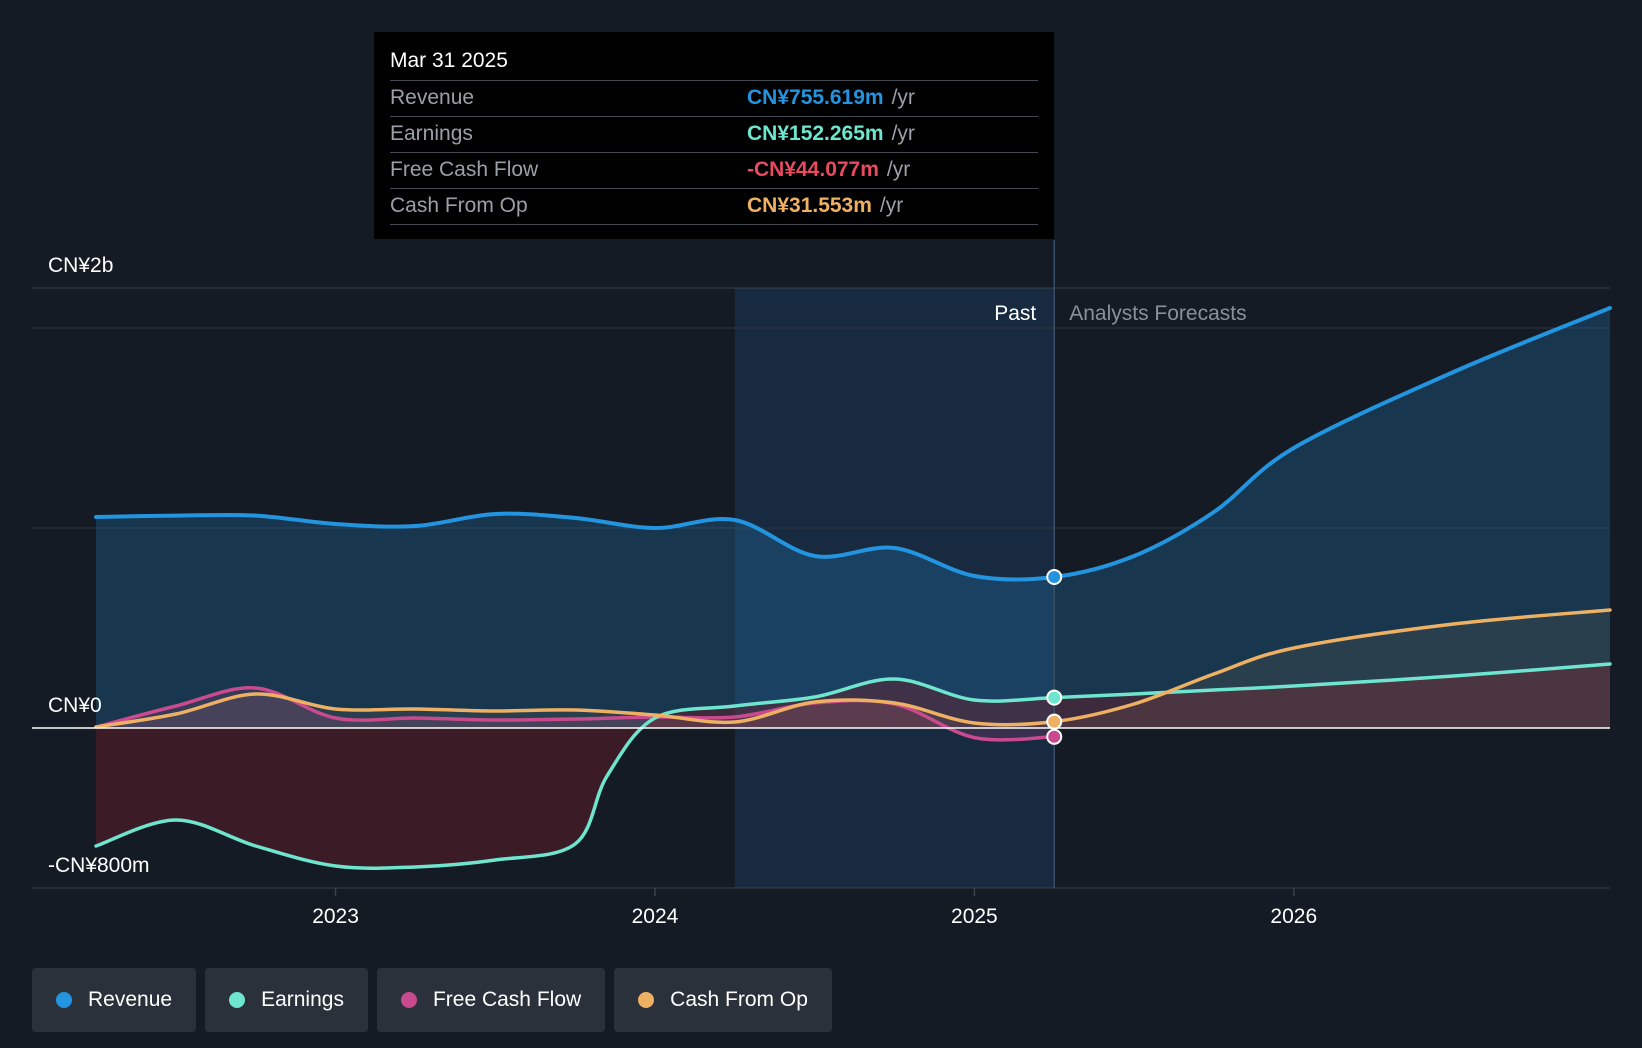 This screenshot has width=1642, height=1048. Describe the element at coordinates (130, 999) in the screenshot. I see `legend-label: Revenue` at that location.